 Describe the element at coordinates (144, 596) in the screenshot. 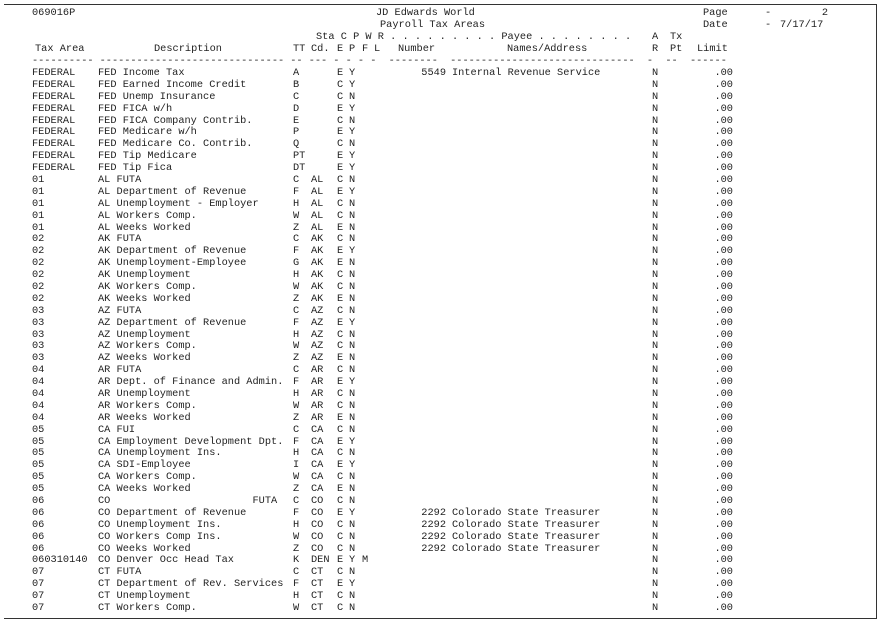

I see `description: CT Unemployment` at that location.